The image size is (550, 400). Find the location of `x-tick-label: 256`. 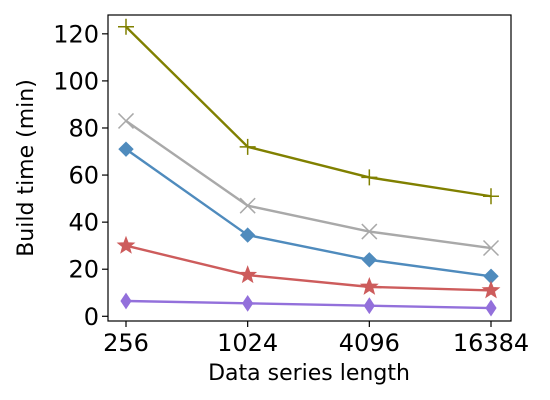

x-tick-label: 256 is located at coordinates (126, 343).